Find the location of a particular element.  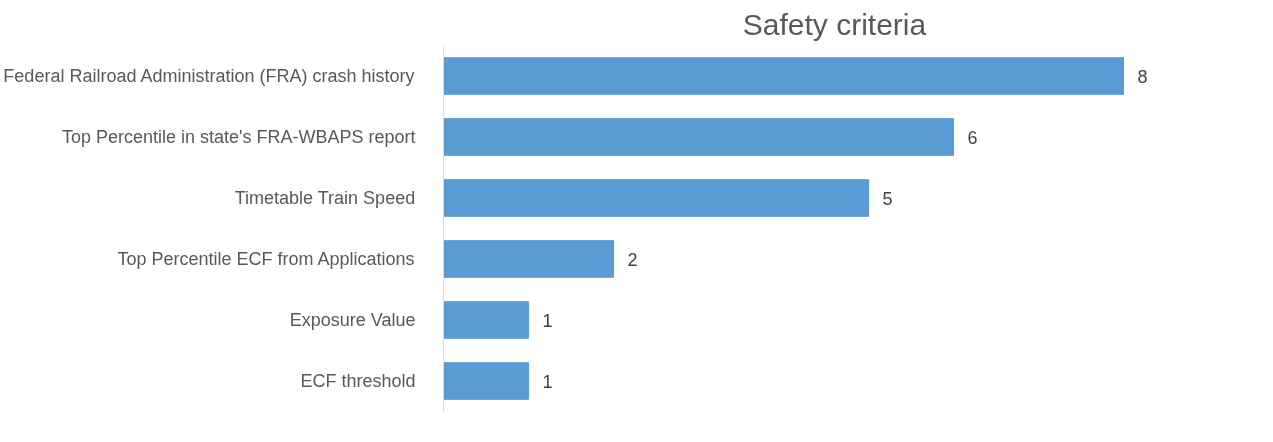

data-label: 2 is located at coordinates (632, 259).